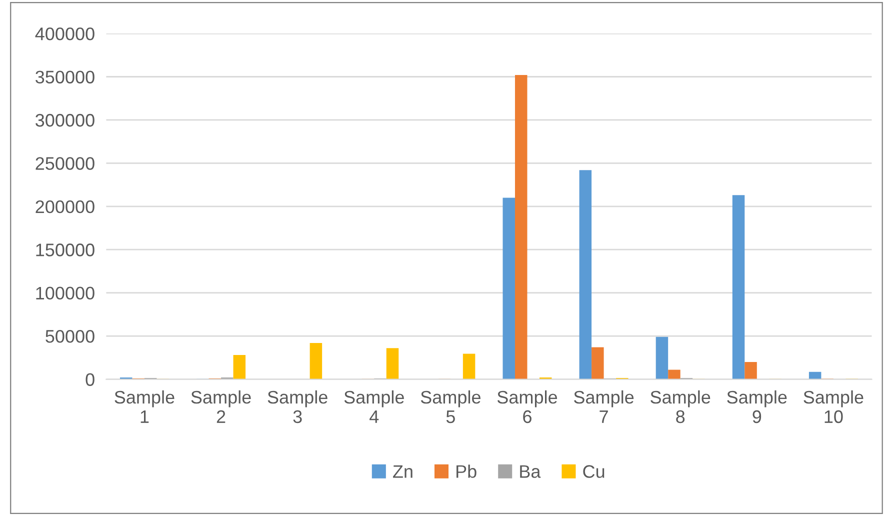 The height and width of the screenshot is (516, 885). What do you see at coordinates (221, 406) in the screenshot?
I see `x-tick-label: Sample 2` at bounding box center [221, 406].